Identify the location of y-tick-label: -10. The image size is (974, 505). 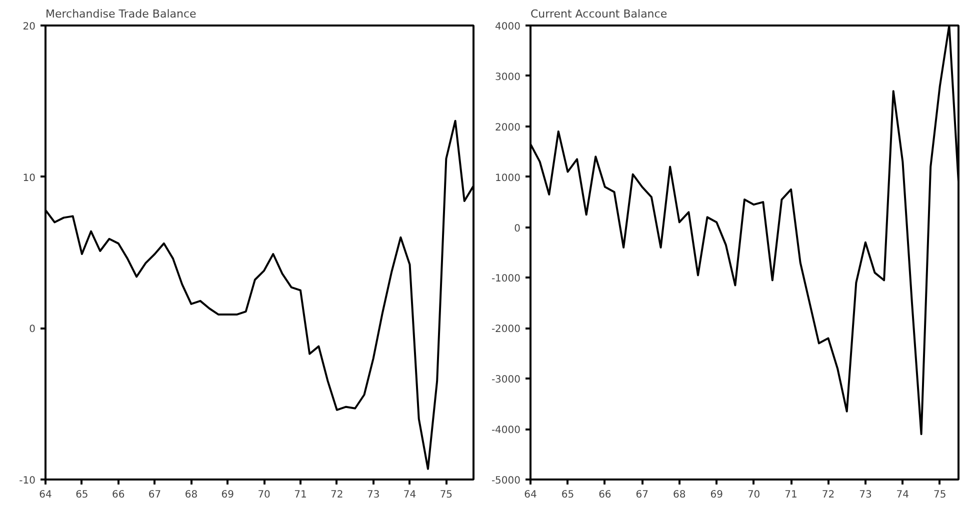
(27, 481).